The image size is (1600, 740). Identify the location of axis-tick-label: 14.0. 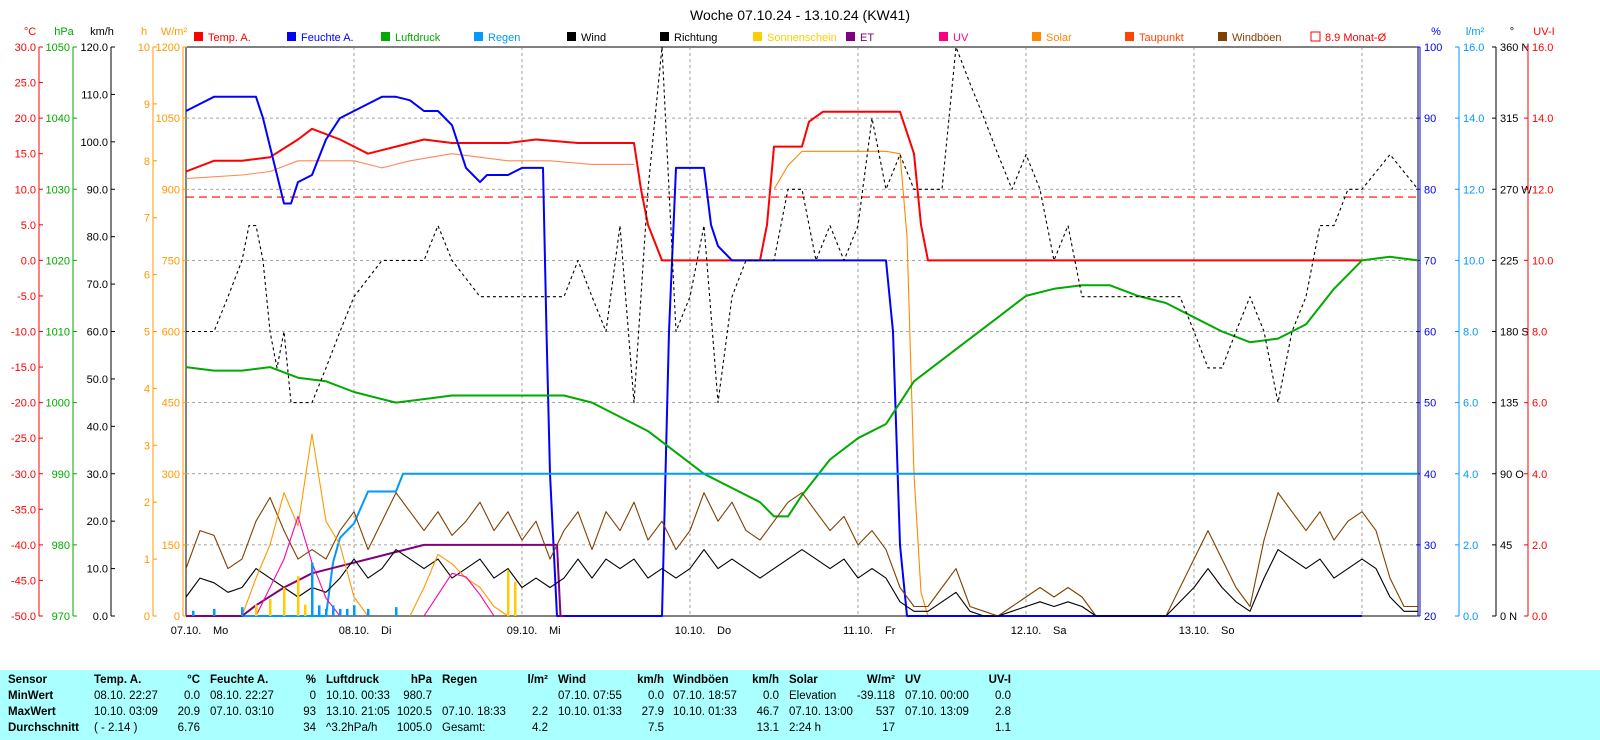
(1542, 119).